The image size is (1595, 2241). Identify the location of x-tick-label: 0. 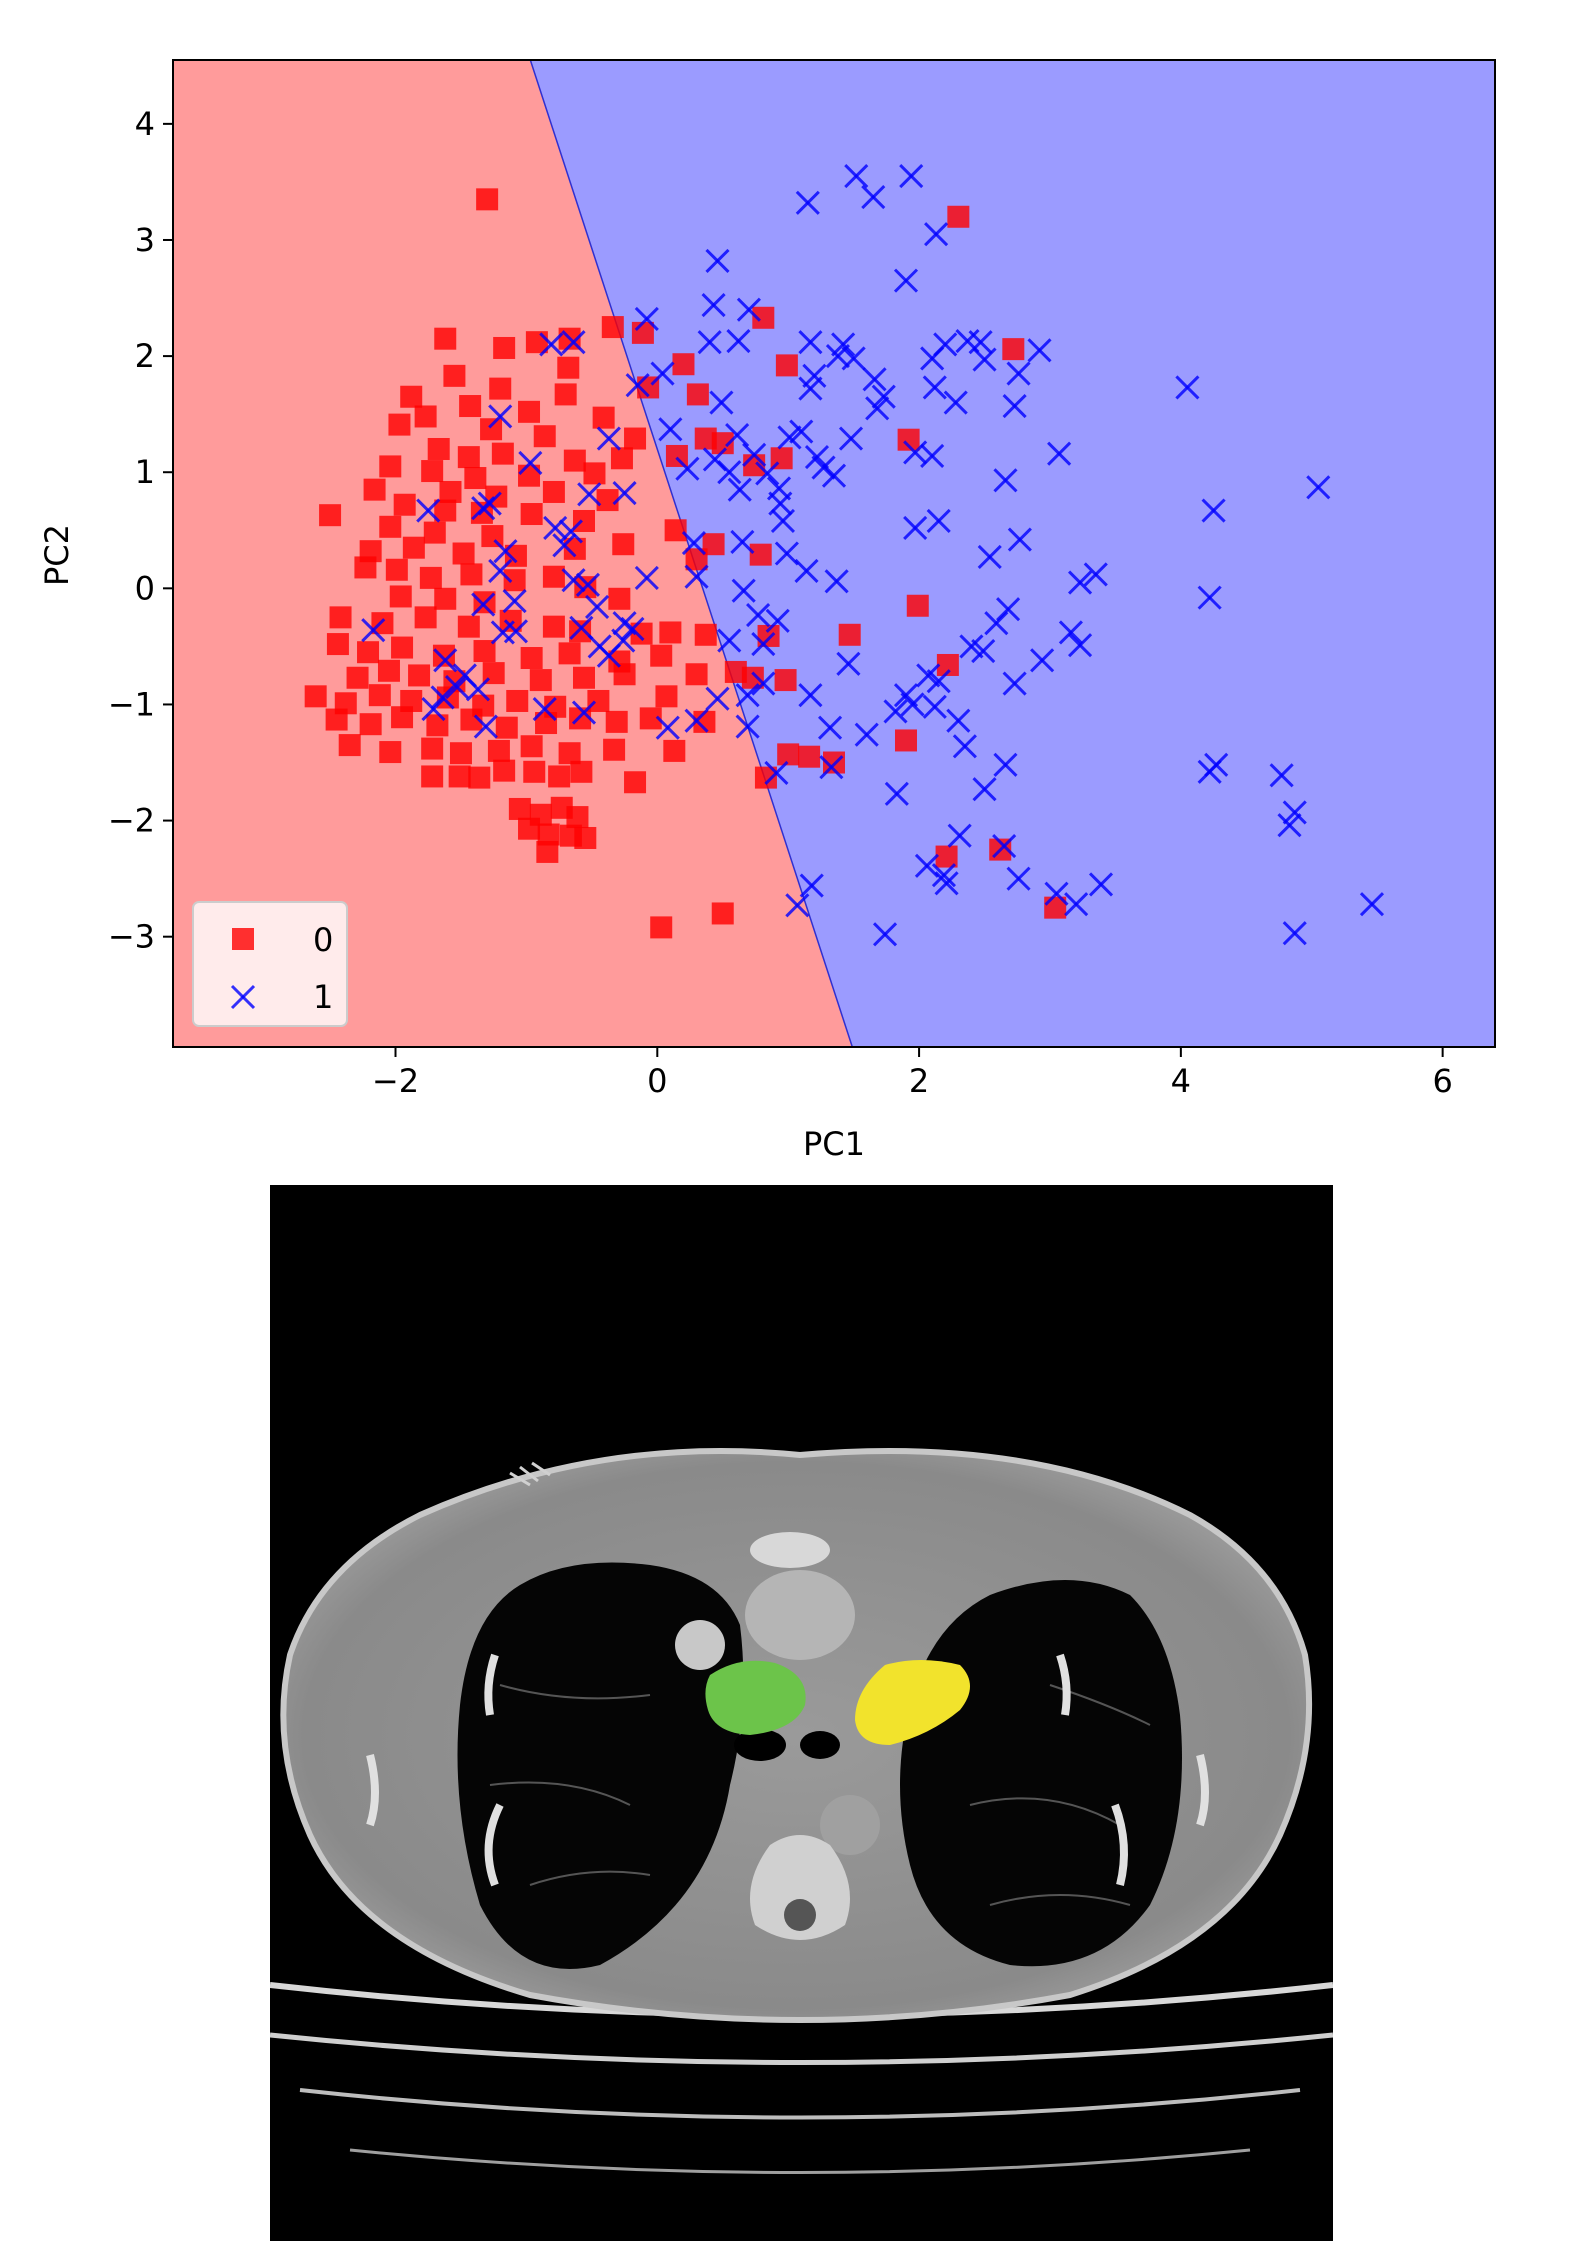
(657, 1081).